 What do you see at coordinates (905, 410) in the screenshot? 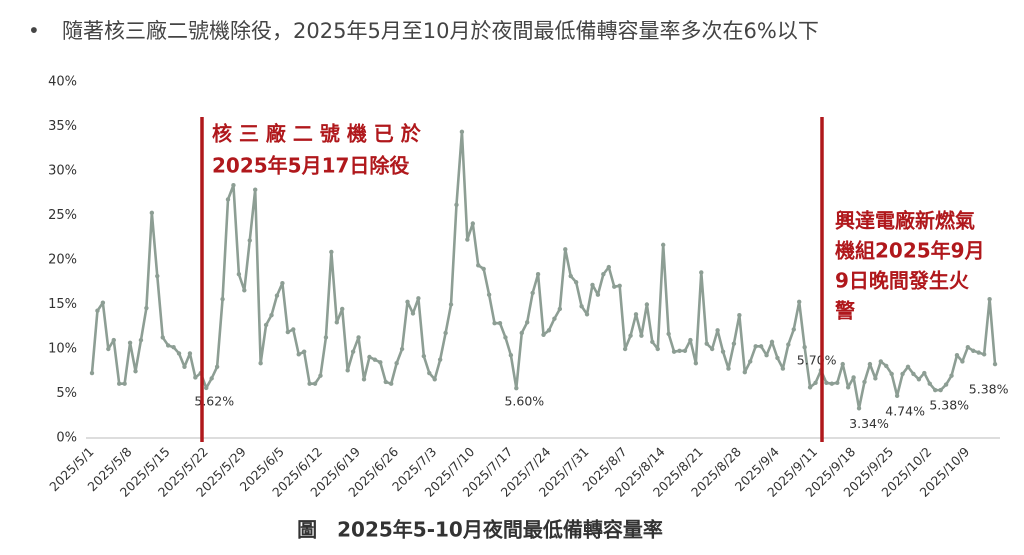
I see `point-label: 4.74%` at bounding box center [905, 410].